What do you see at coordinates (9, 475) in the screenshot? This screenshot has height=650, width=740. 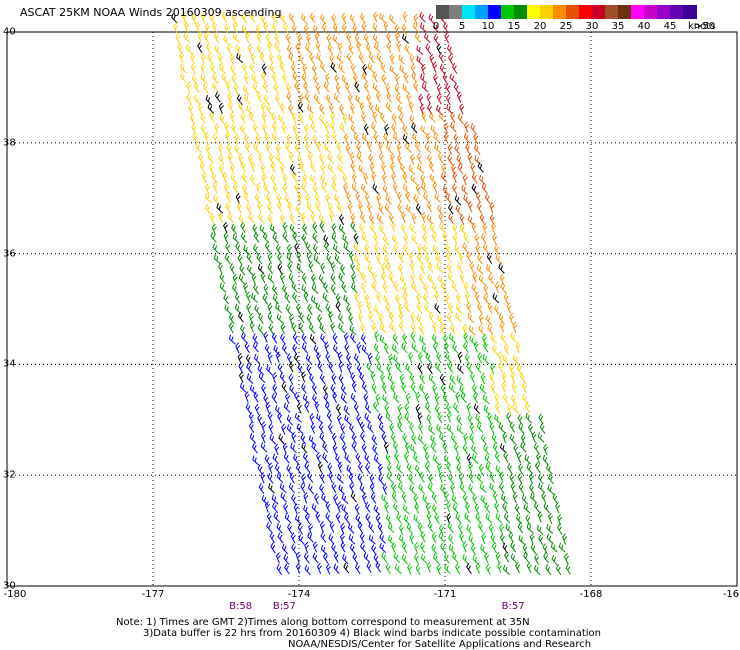 I see `lat-tick-label: 32` at bounding box center [9, 475].